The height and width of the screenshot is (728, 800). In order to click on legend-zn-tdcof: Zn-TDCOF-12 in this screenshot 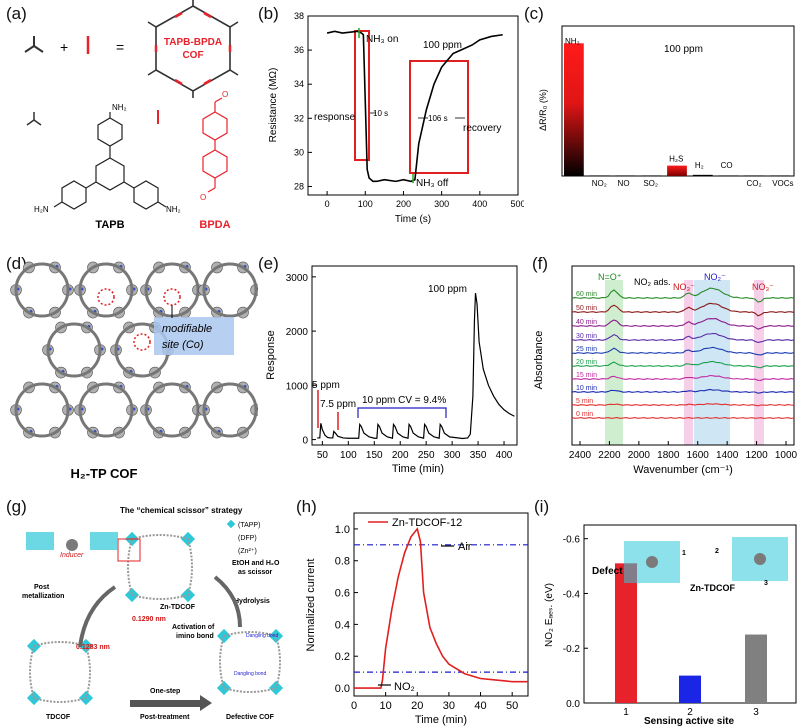, I will do `click(427, 523)`.